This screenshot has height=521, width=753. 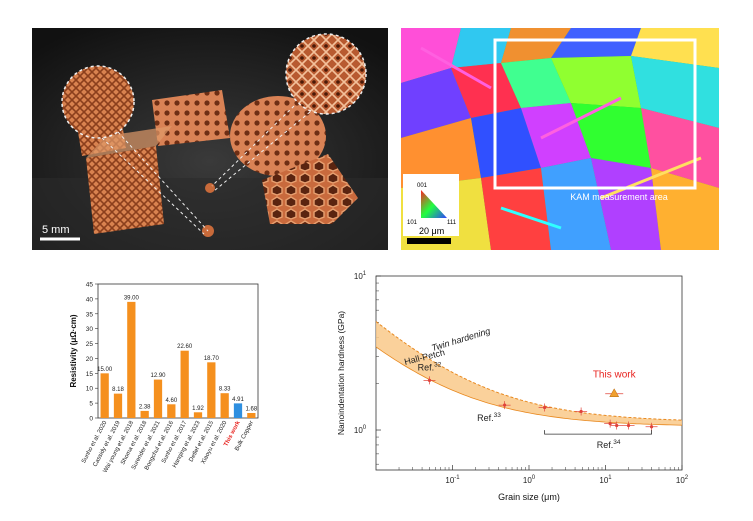 What do you see at coordinates (238, 400) in the screenshot?
I see `bar-value-label: 4.91` at bounding box center [238, 400].